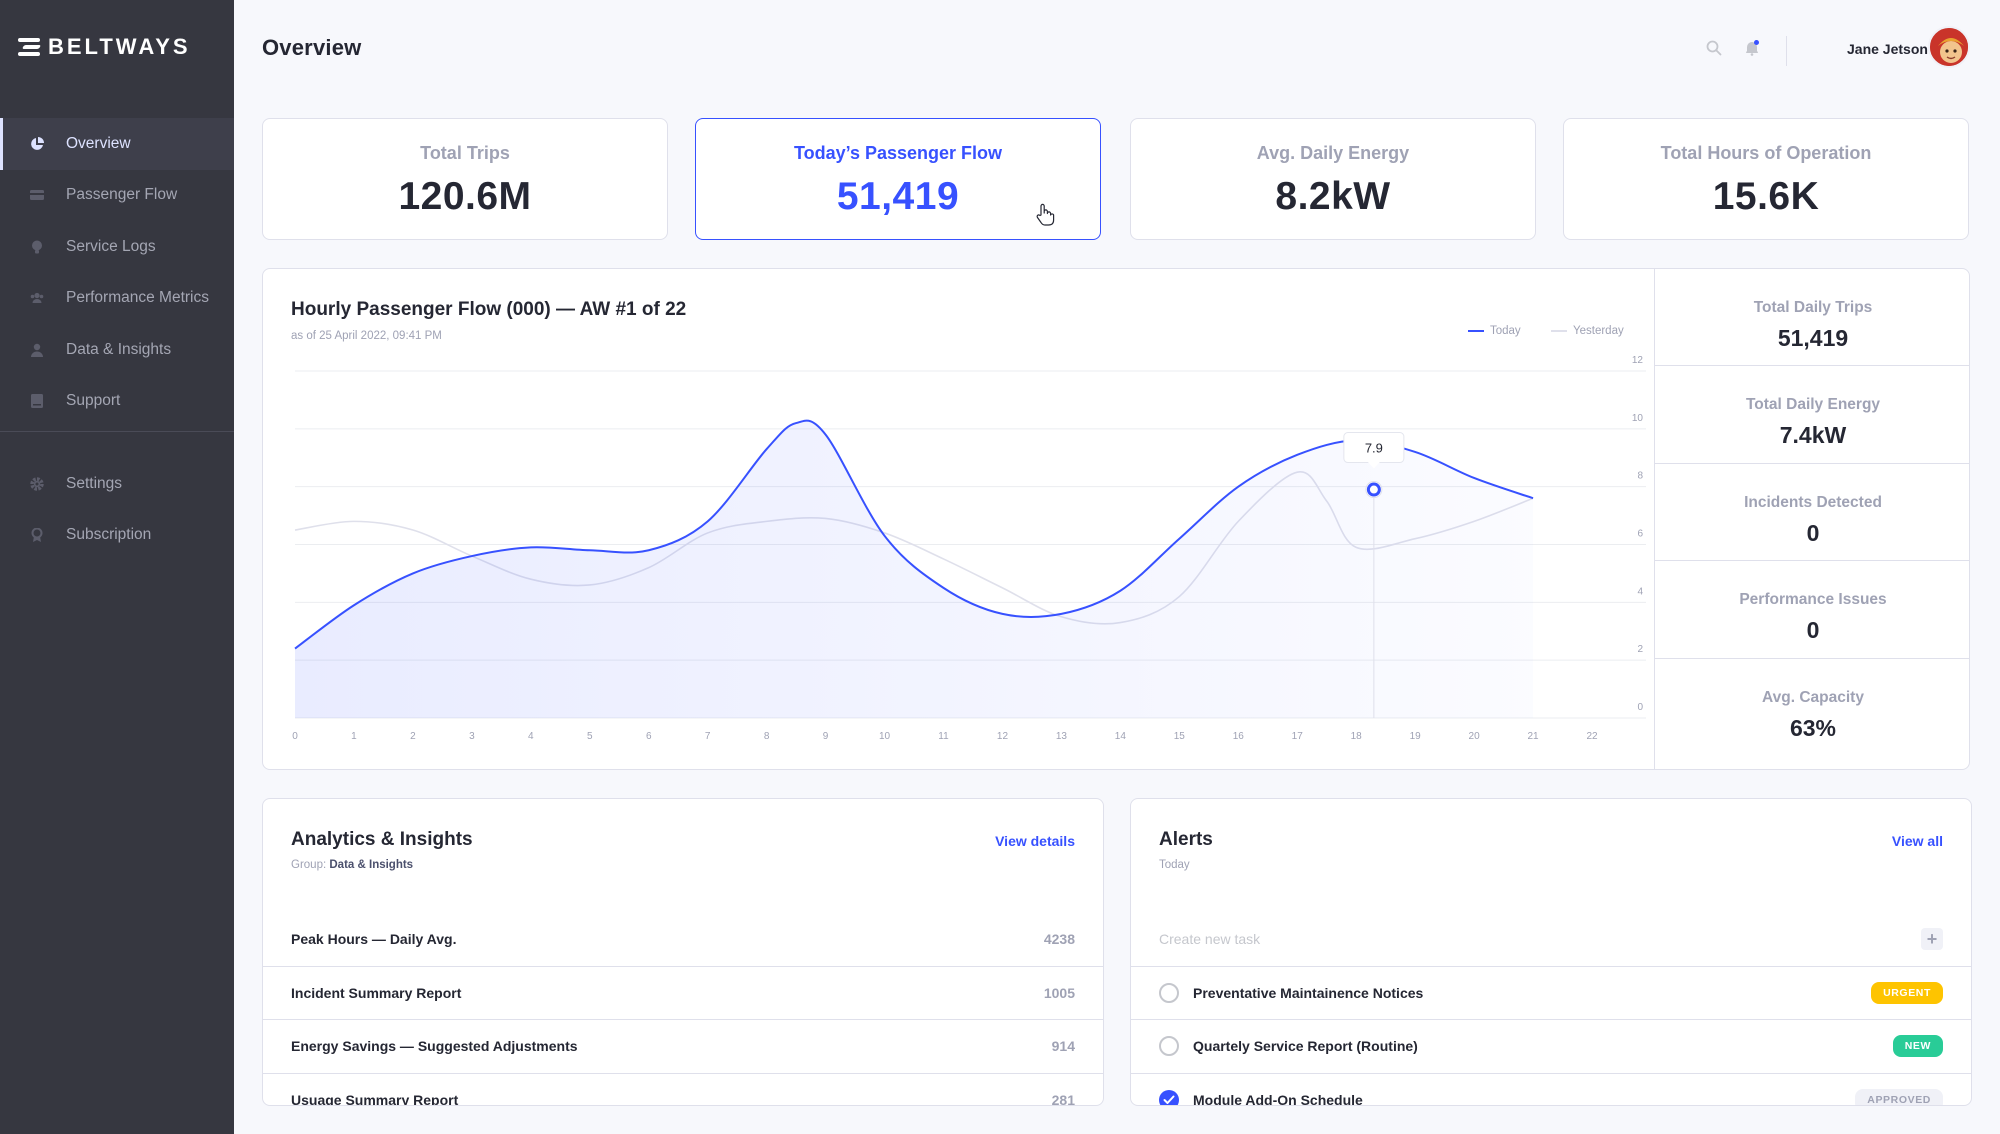  I want to click on sidebar-item-label: Settings, so click(94, 483).